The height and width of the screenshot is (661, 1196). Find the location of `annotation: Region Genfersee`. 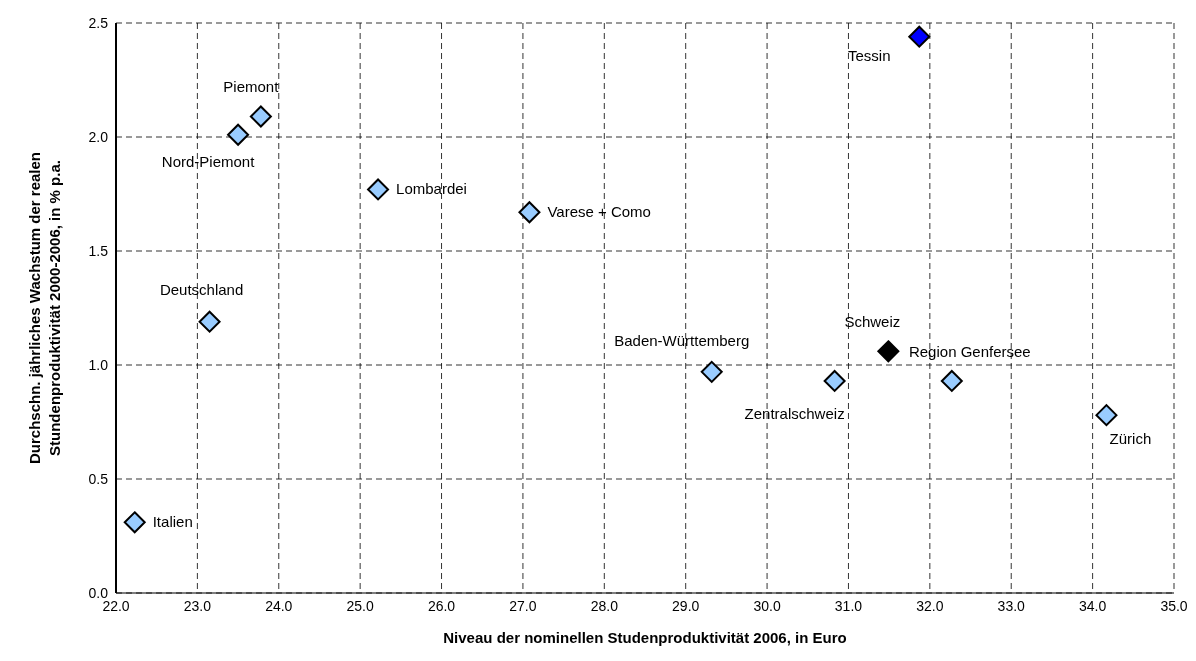

annotation: Region Genfersee is located at coordinates (969, 351).